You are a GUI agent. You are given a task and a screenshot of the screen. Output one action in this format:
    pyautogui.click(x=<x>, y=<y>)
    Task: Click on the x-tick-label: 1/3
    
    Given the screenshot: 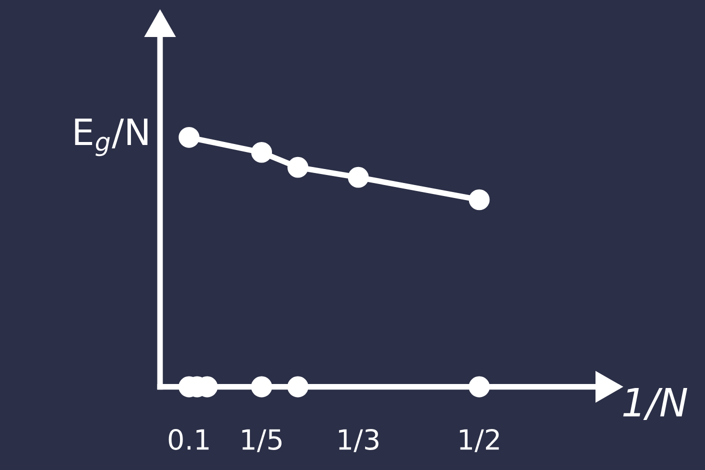 What is the action you would take?
    pyautogui.click(x=358, y=440)
    